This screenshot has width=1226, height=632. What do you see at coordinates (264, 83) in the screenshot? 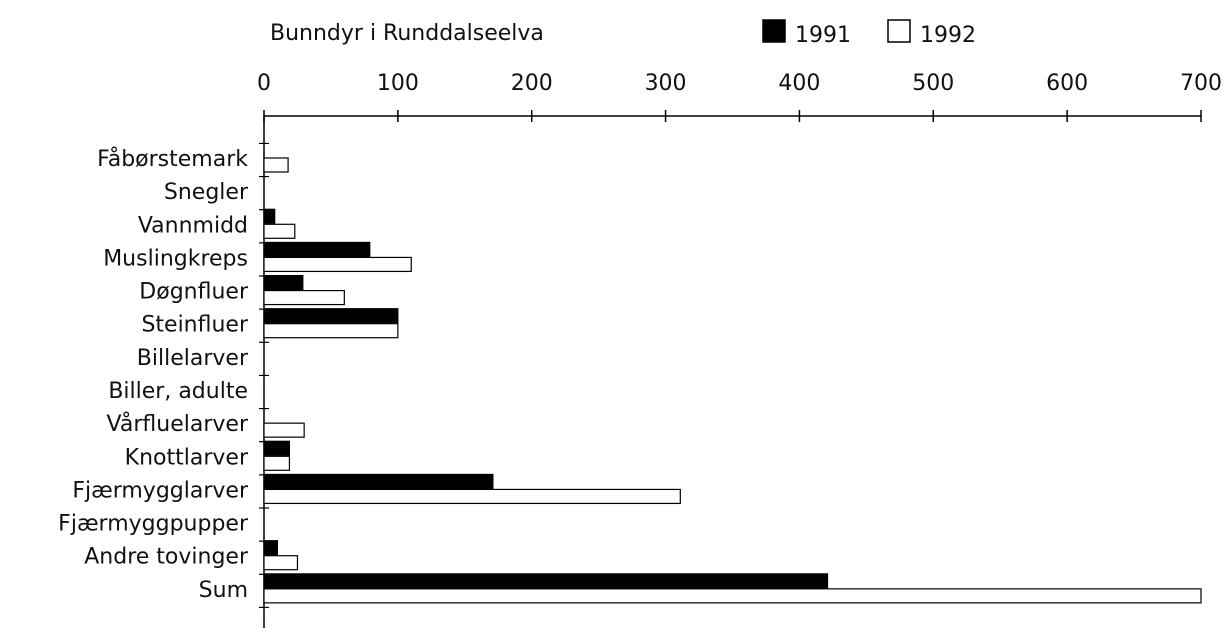
I see `x-tick-label: 0` at bounding box center [264, 83].